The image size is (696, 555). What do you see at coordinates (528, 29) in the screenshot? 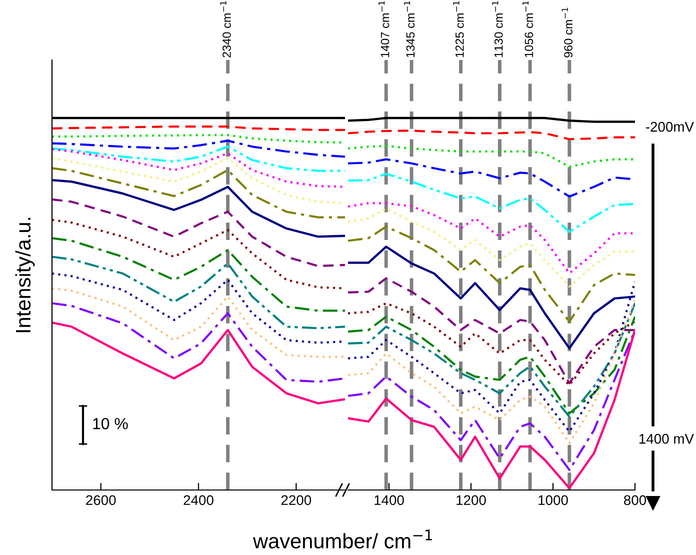
I see `ref-line-label: 1056 cm$^{−1}$` at bounding box center [528, 29].